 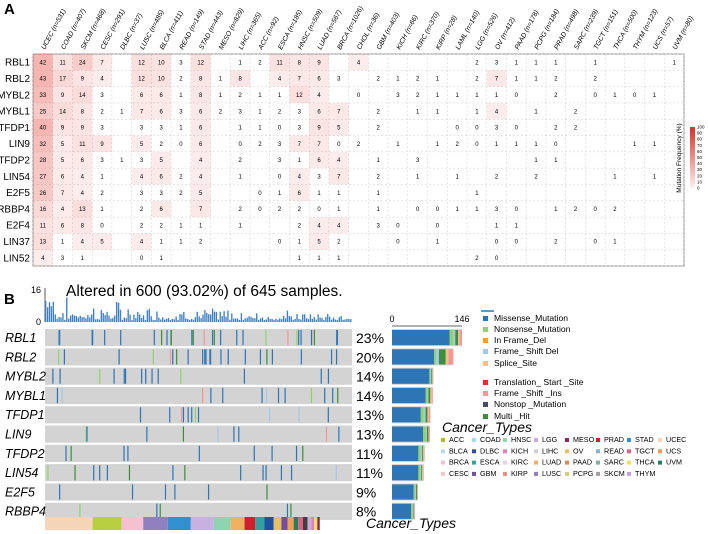 What do you see at coordinates (490, 462) in the screenshot?
I see `cancer-legend-label: ESCA` at bounding box center [490, 462].